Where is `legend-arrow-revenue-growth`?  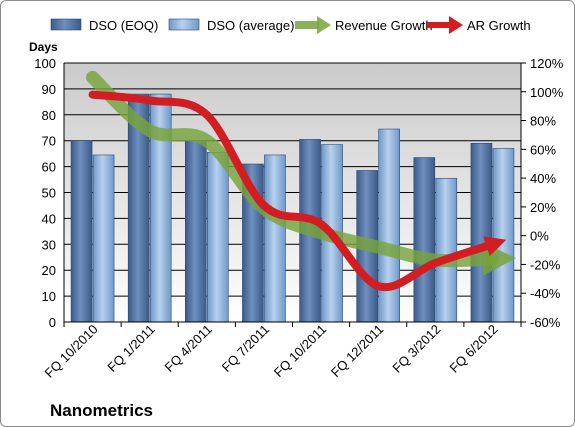
legend-arrow-revenue-growth is located at coordinates (324, 25).